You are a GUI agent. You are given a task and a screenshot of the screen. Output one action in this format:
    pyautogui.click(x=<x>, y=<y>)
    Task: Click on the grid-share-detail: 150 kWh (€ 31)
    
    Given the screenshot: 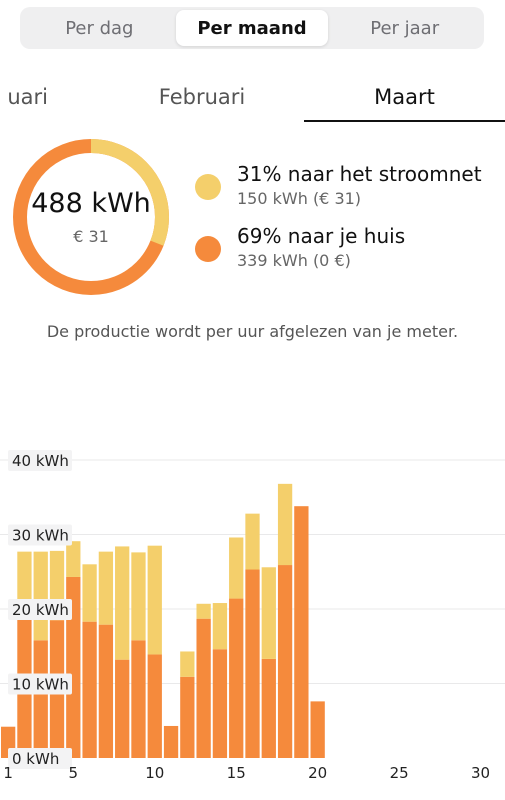 What is the action you would take?
    pyautogui.click(x=299, y=198)
    